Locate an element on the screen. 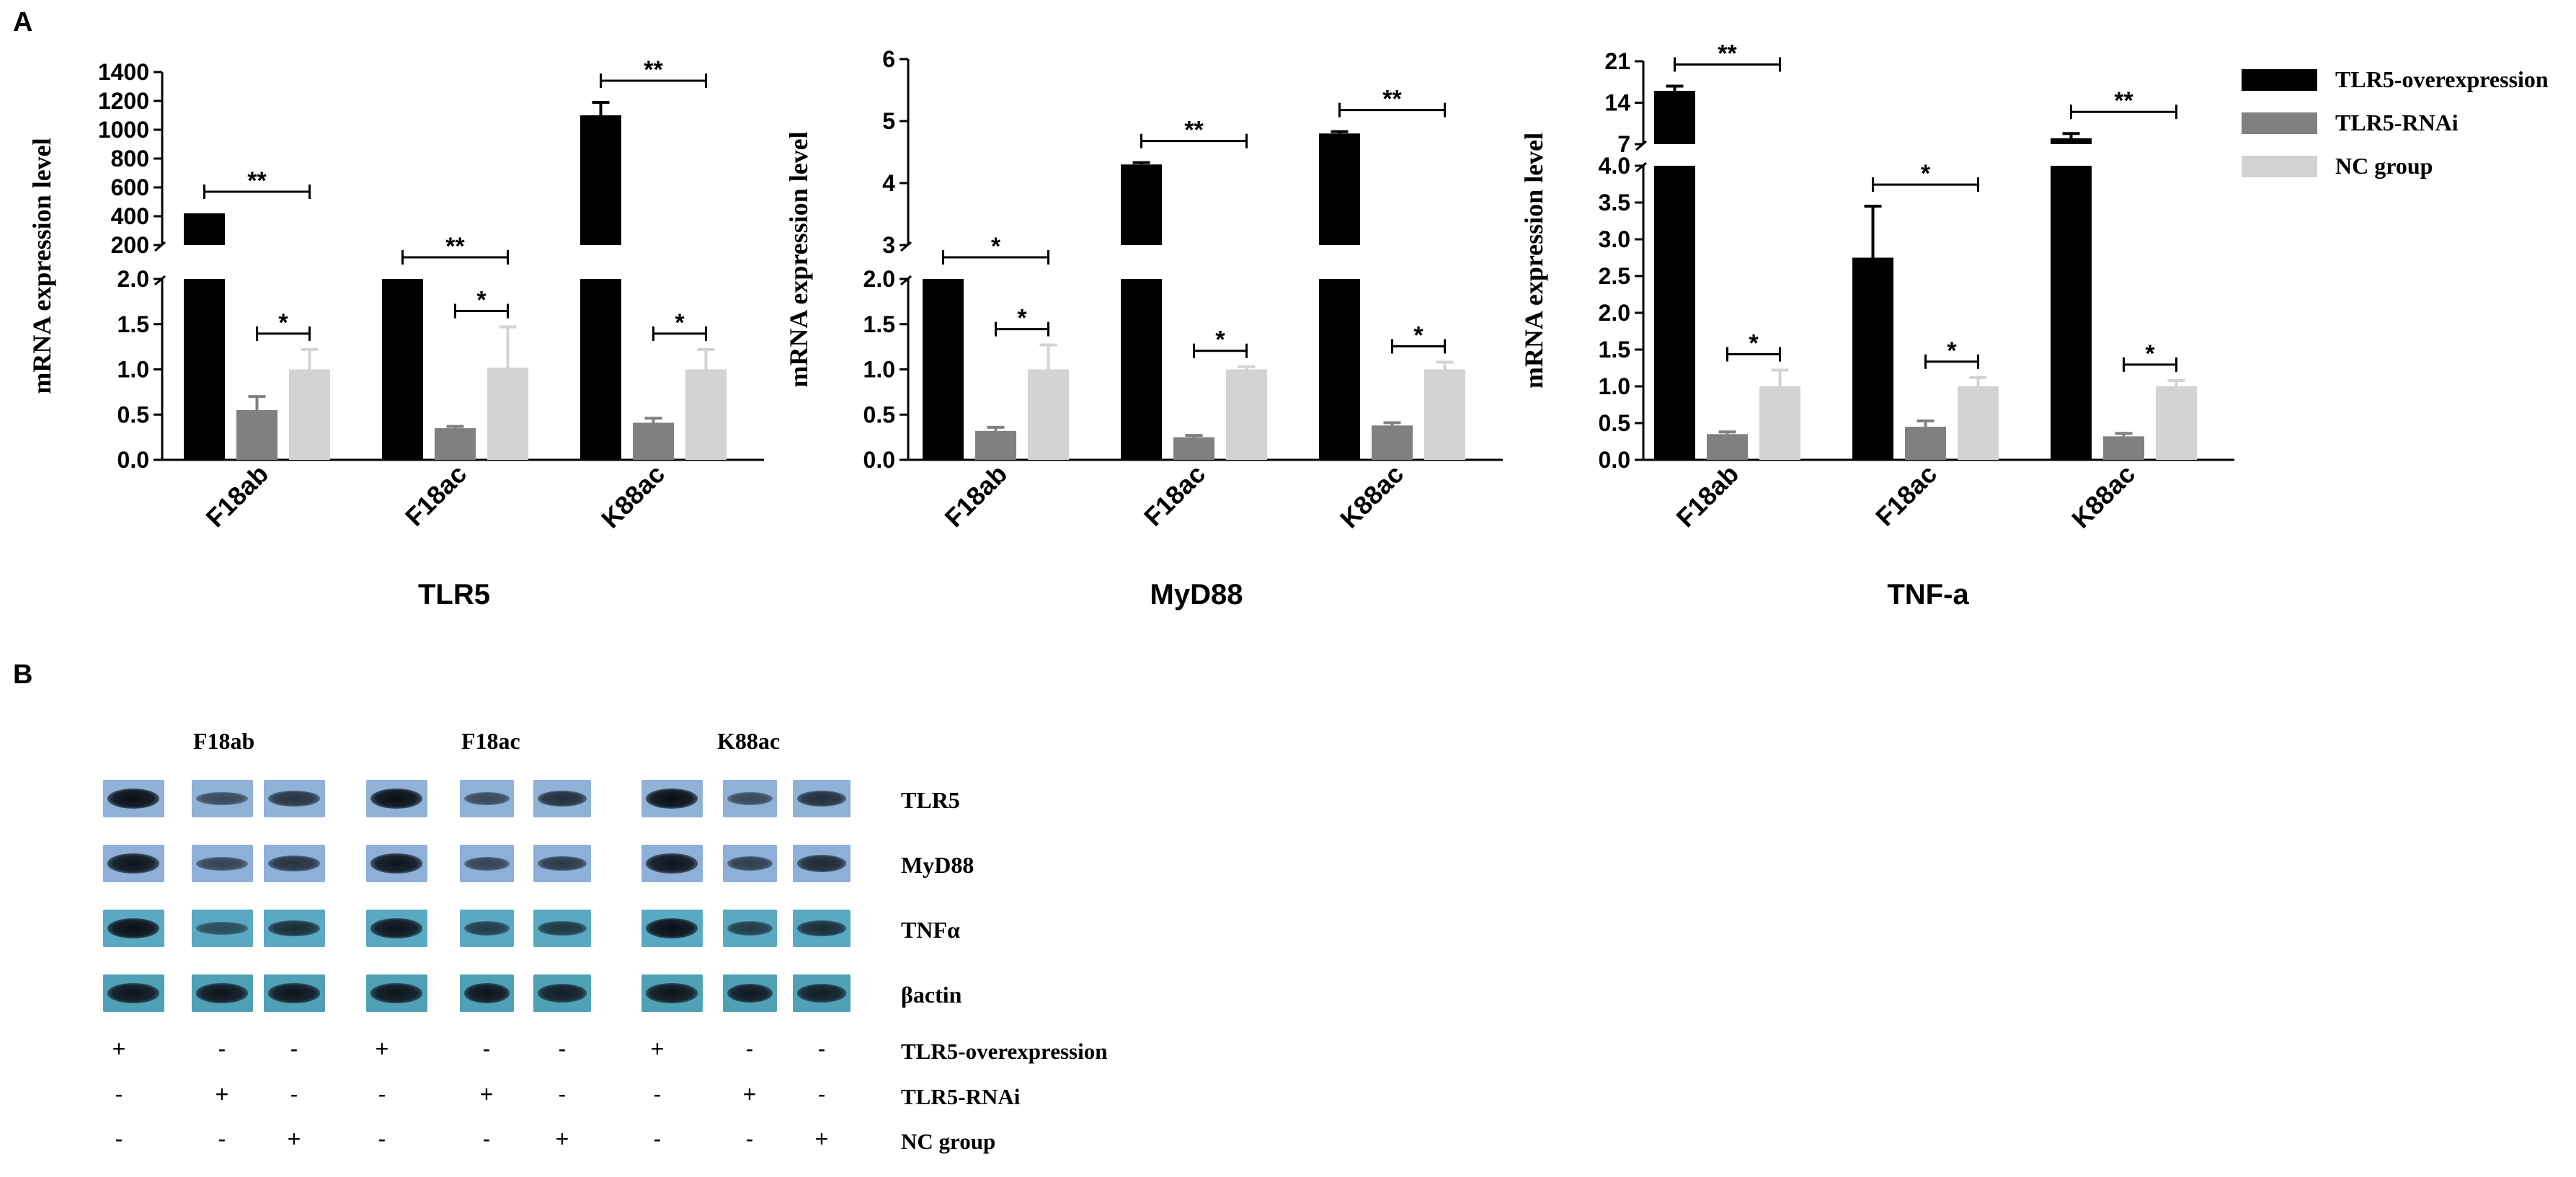  chart-title: TLR5 is located at coordinates (454, 594).